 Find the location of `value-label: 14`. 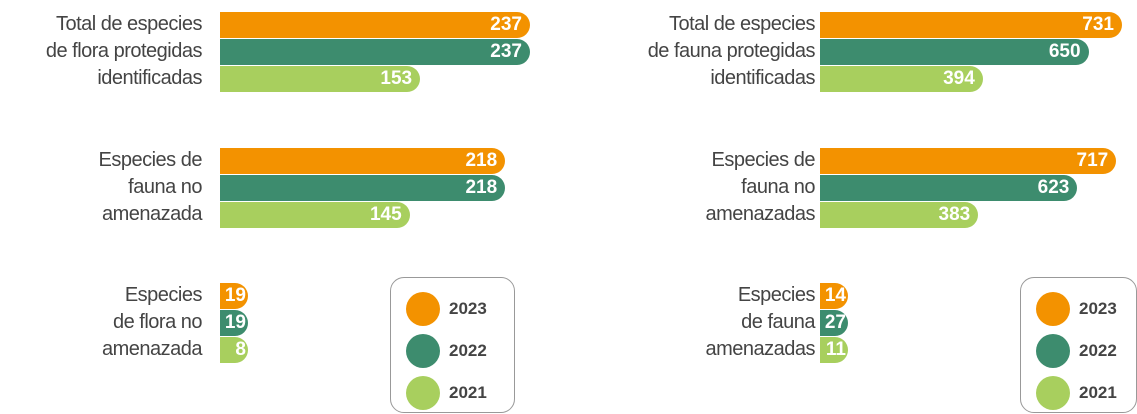

value-label: 14 is located at coordinates (835, 295).